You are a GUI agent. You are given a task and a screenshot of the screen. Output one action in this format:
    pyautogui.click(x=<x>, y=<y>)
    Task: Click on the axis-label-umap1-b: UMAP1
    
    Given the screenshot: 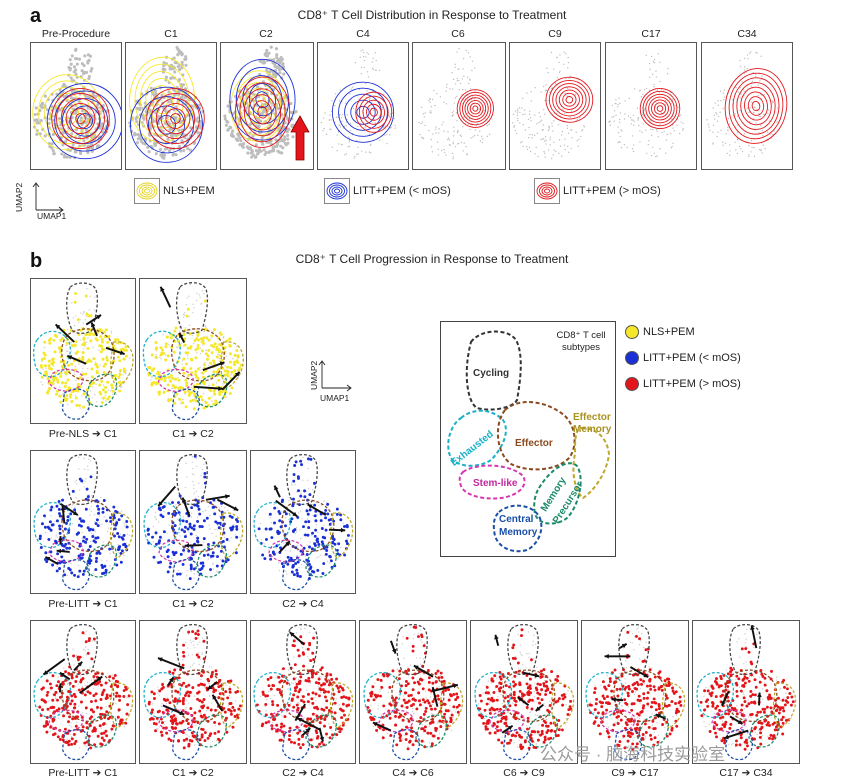 What is the action you would take?
    pyautogui.click(x=335, y=398)
    